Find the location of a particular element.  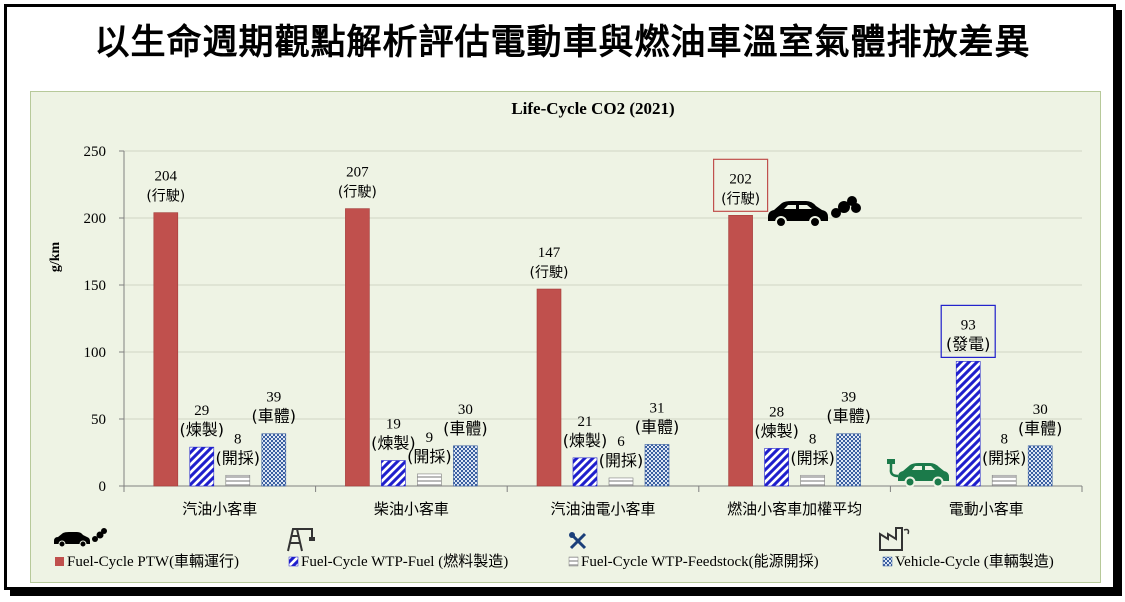

y-tick-label: 250 is located at coordinates (95, 152).